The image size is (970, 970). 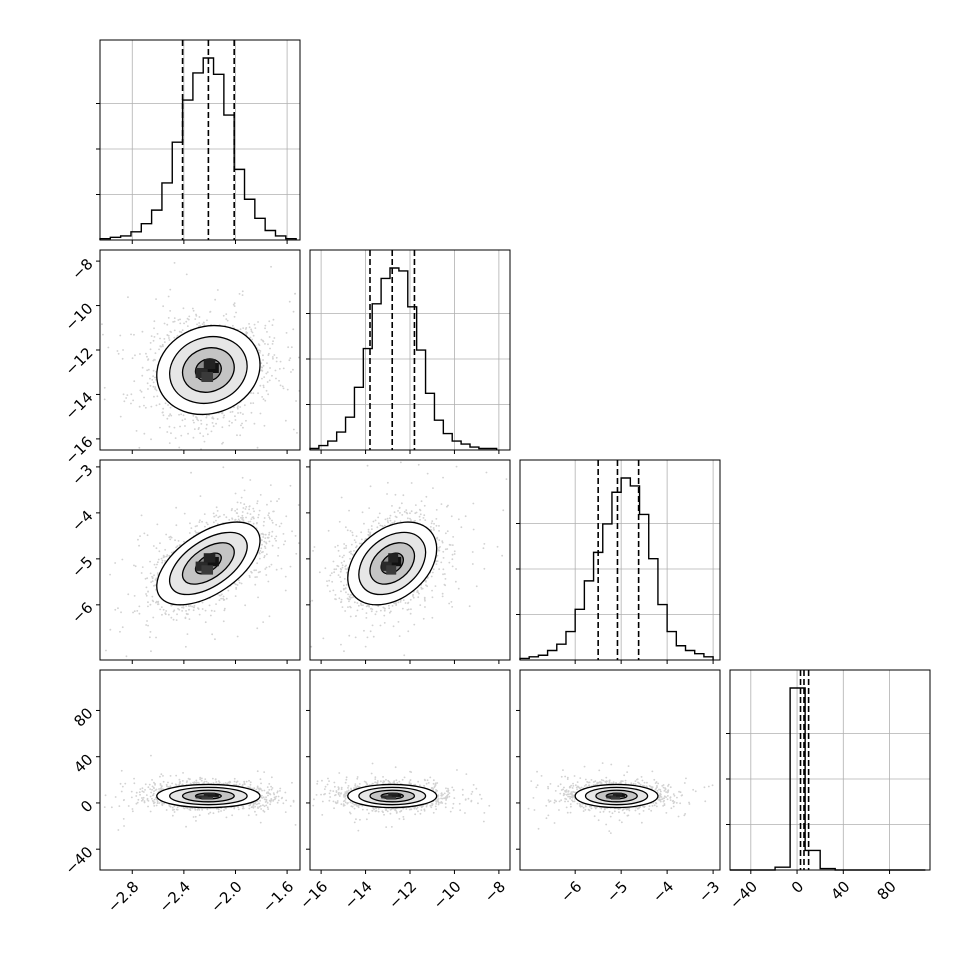 I want to click on y-tick-label: −16, so click(x=78, y=450).